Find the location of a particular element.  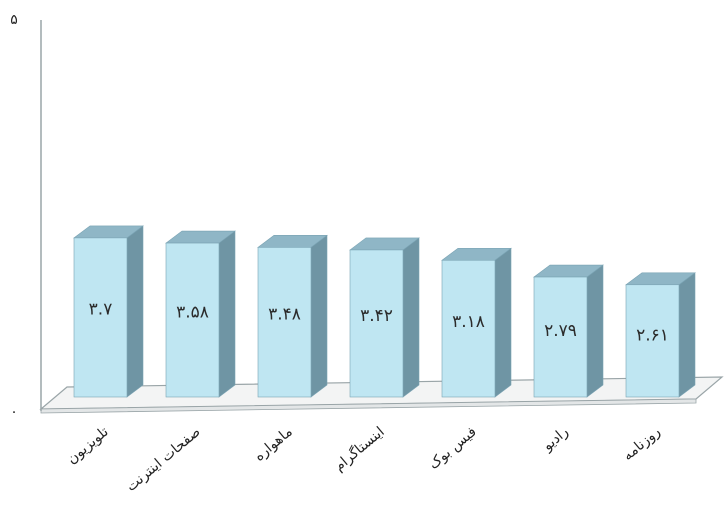

category-label: رادیو is located at coordinates (555, 439).